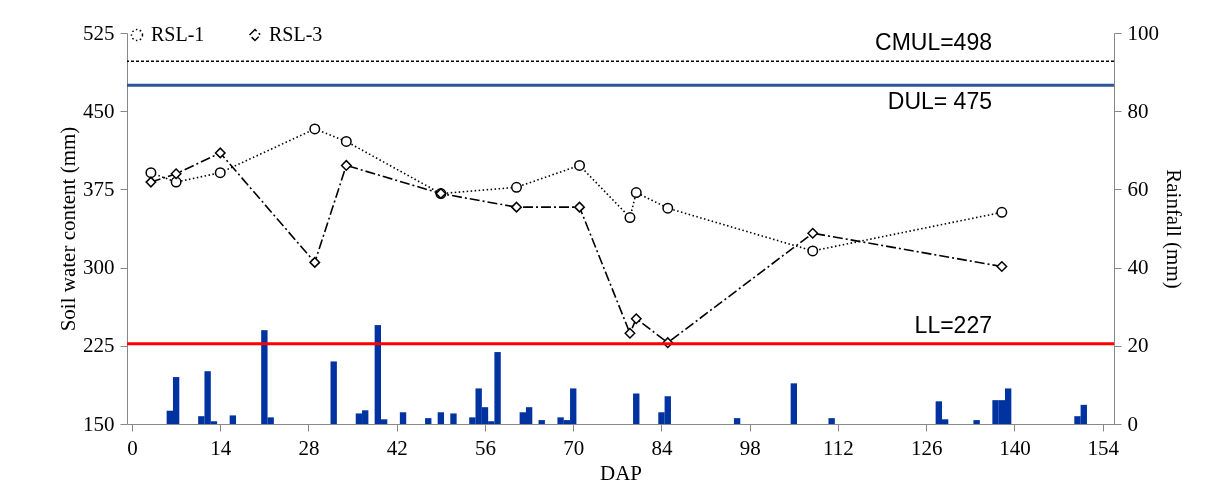 The image size is (1222, 503). Describe the element at coordinates (99, 110) in the screenshot. I see `y-tick-label: 450` at that location.